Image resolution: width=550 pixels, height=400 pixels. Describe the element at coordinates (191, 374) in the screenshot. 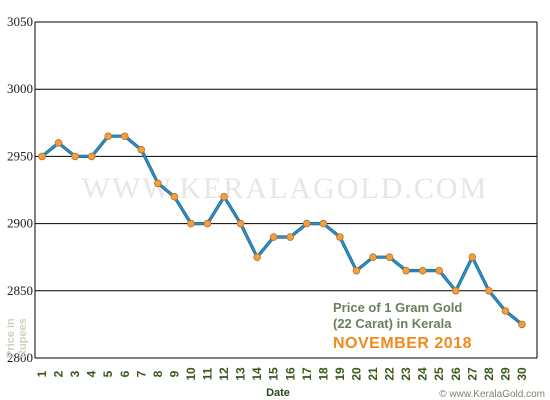

I see `x-tick-label: 10` at that location.